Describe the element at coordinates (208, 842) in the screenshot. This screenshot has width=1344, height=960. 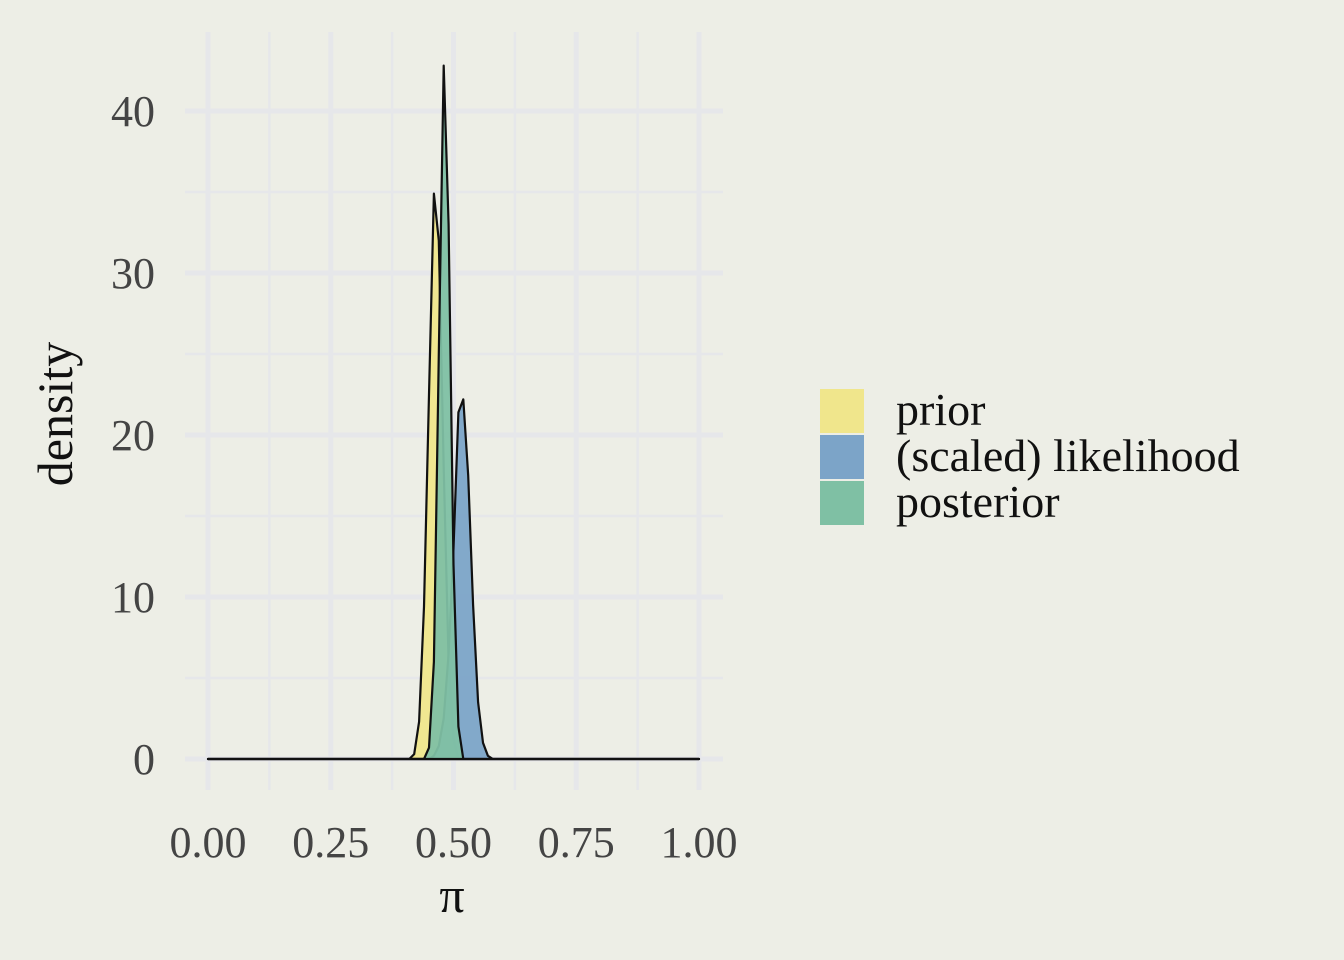
I see `x-tick-label: 0.00` at that location.